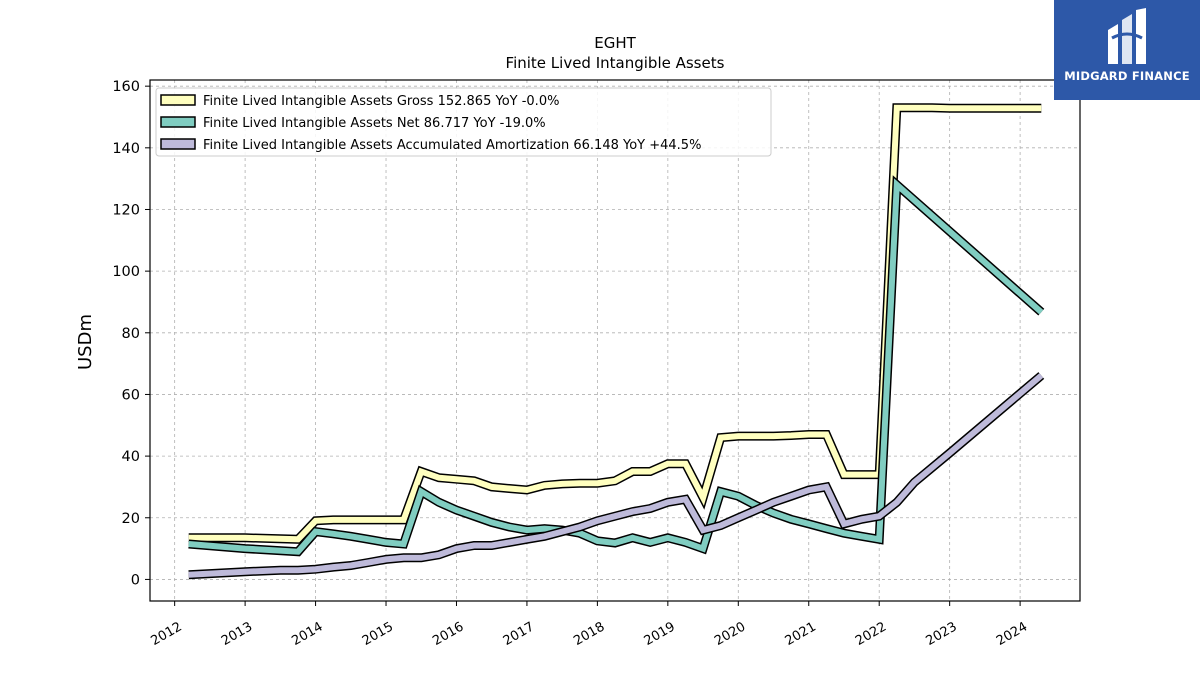 The width and height of the screenshot is (1200, 675). I want to click on x-tick-label: 2014, so click(307, 634).